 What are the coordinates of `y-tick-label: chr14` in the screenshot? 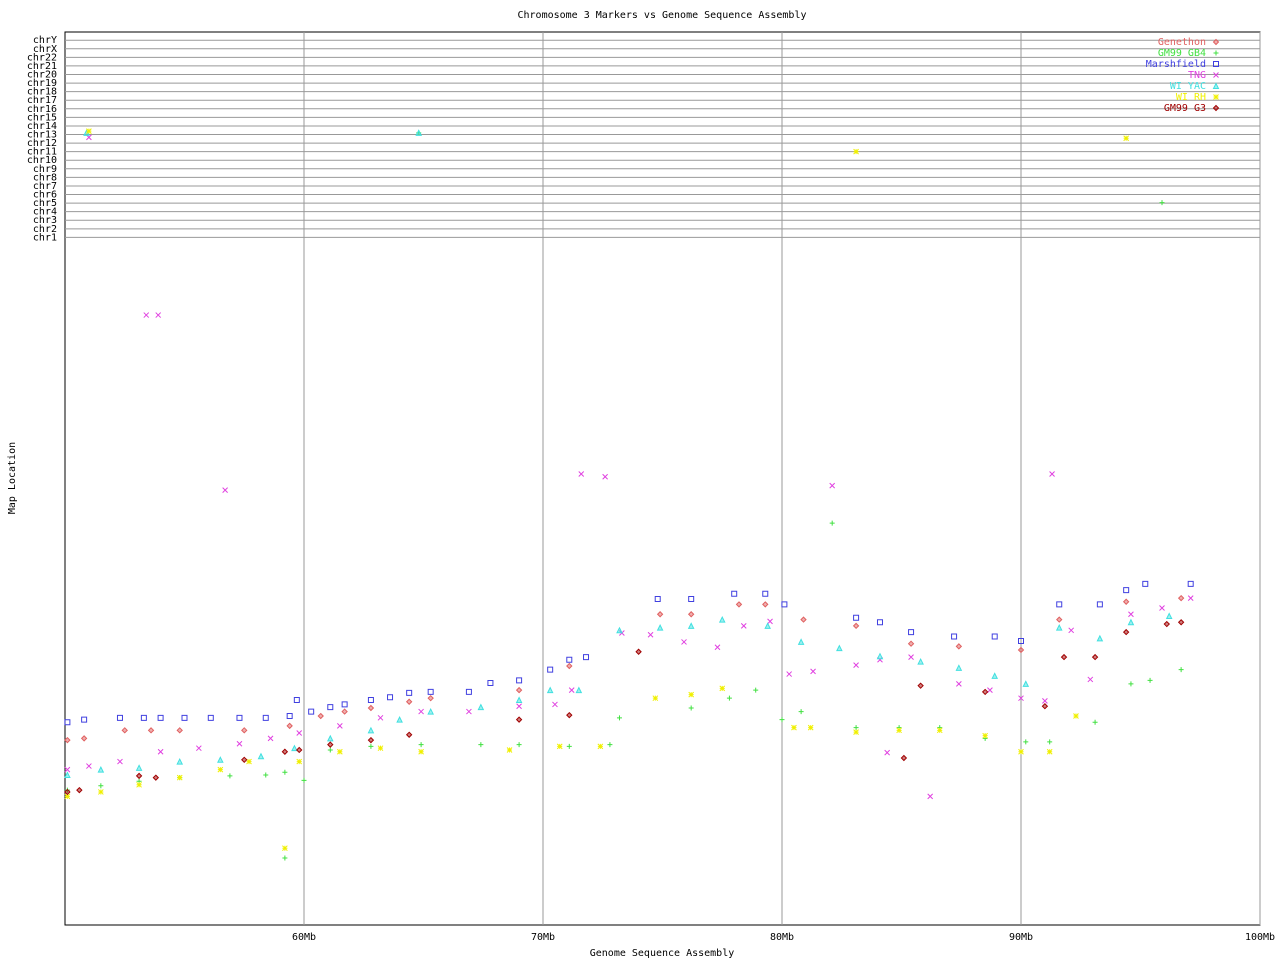 It's located at (42, 126).